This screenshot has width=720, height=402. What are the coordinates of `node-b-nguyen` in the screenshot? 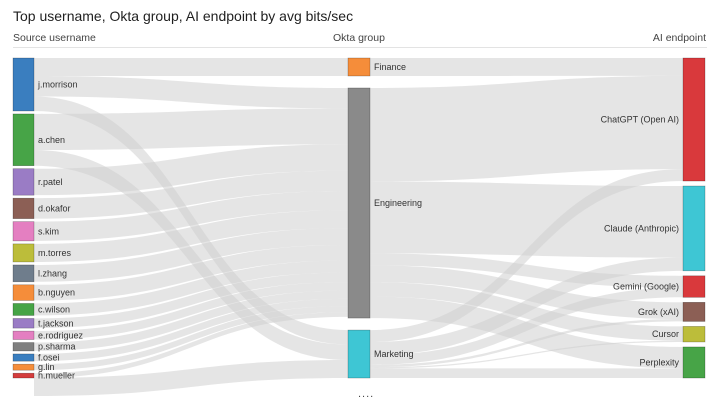 It's located at (23, 292).